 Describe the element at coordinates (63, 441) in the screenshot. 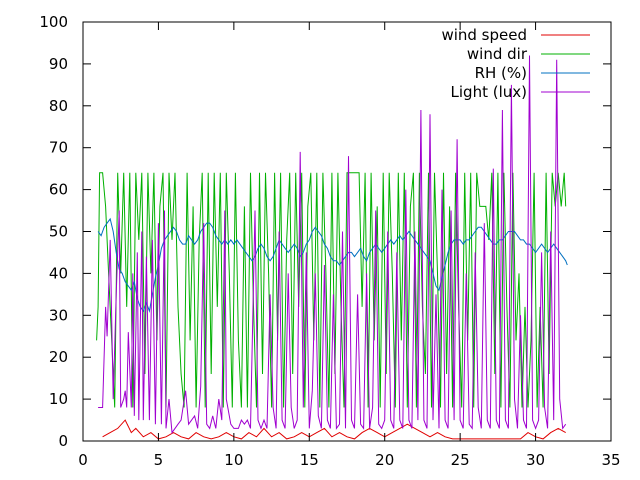

I see `y-tick-label: 0` at that location.